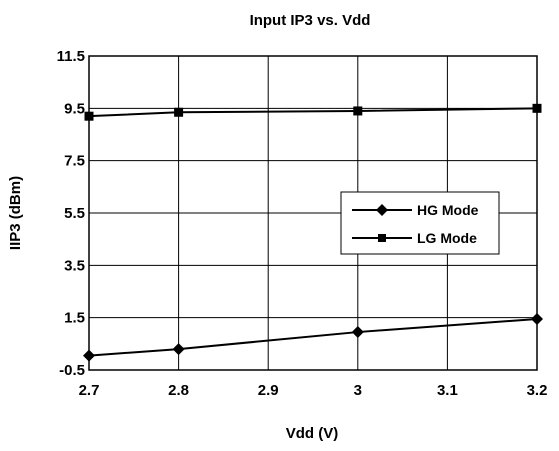 This screenshot has height=451, width=559. Describe the element at coordinates (89, 390) in the screenshot. I see `x-tick-label: 2.7` at that location.